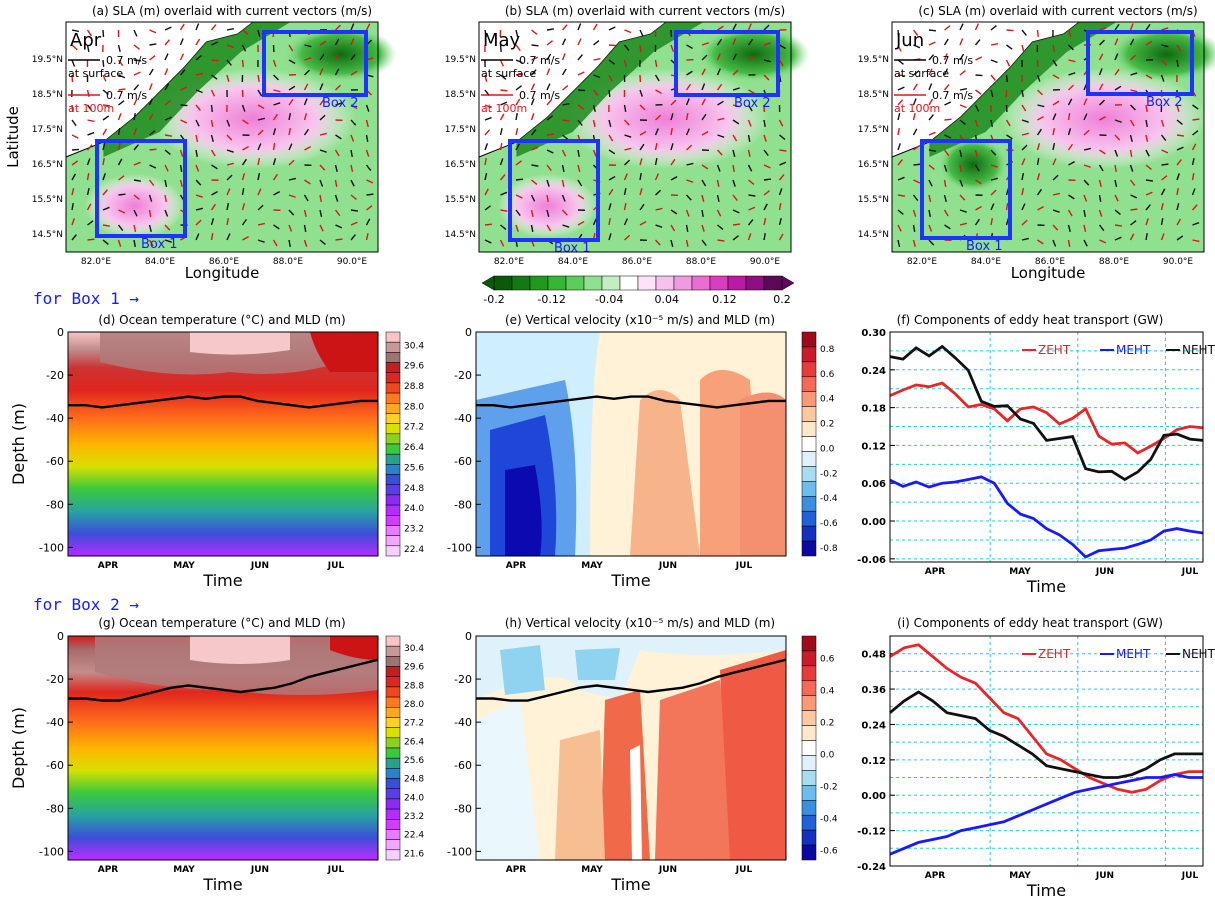  Describe the element at coordinates (755, 283) in the screenshot. I see `sla-colorbar-swatch` at that location.